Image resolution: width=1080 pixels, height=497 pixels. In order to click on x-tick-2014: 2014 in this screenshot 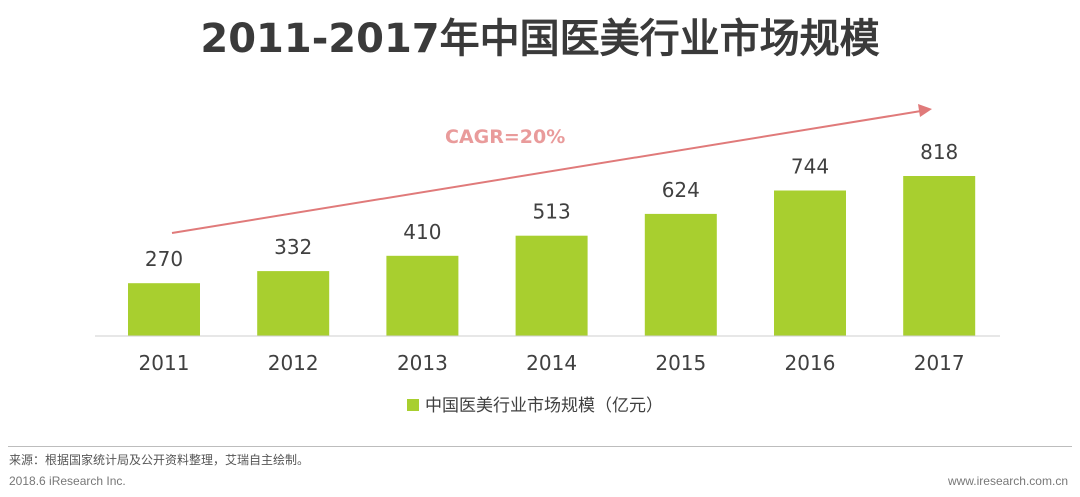, I will do `click(551, 363)`.